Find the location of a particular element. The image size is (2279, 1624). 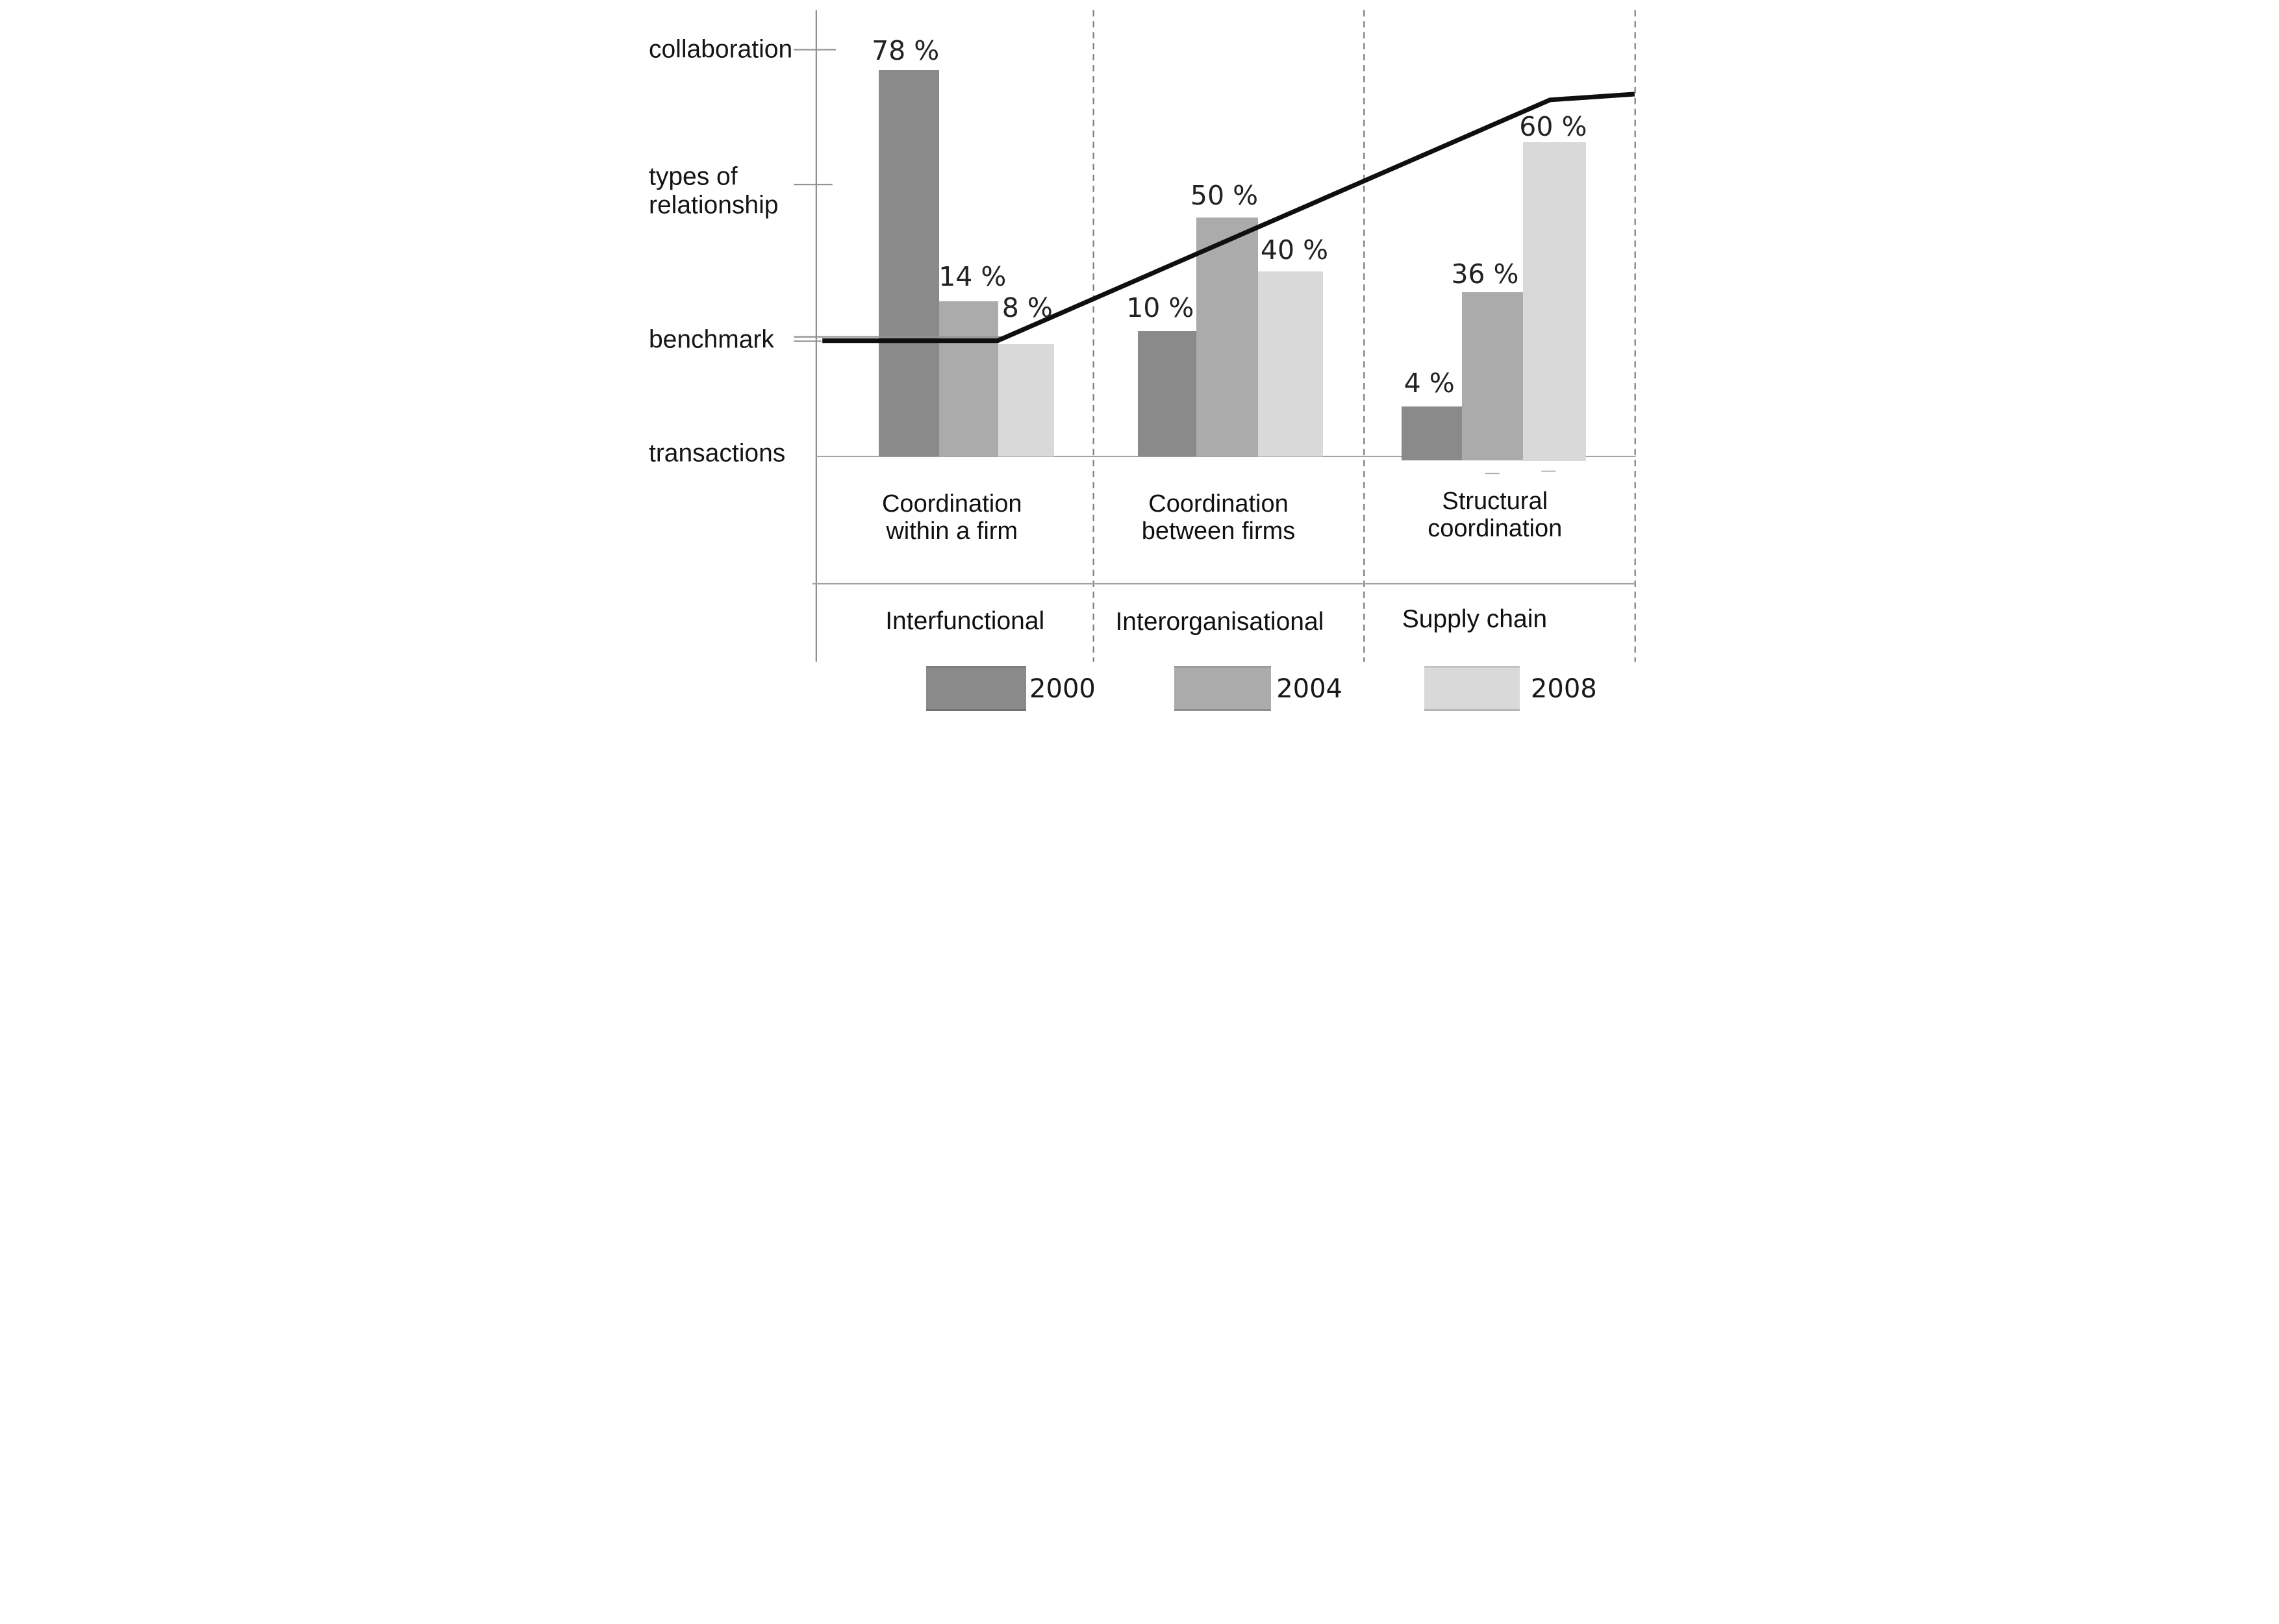

category-label-line: within a firm is located at coordinates (952, 531).